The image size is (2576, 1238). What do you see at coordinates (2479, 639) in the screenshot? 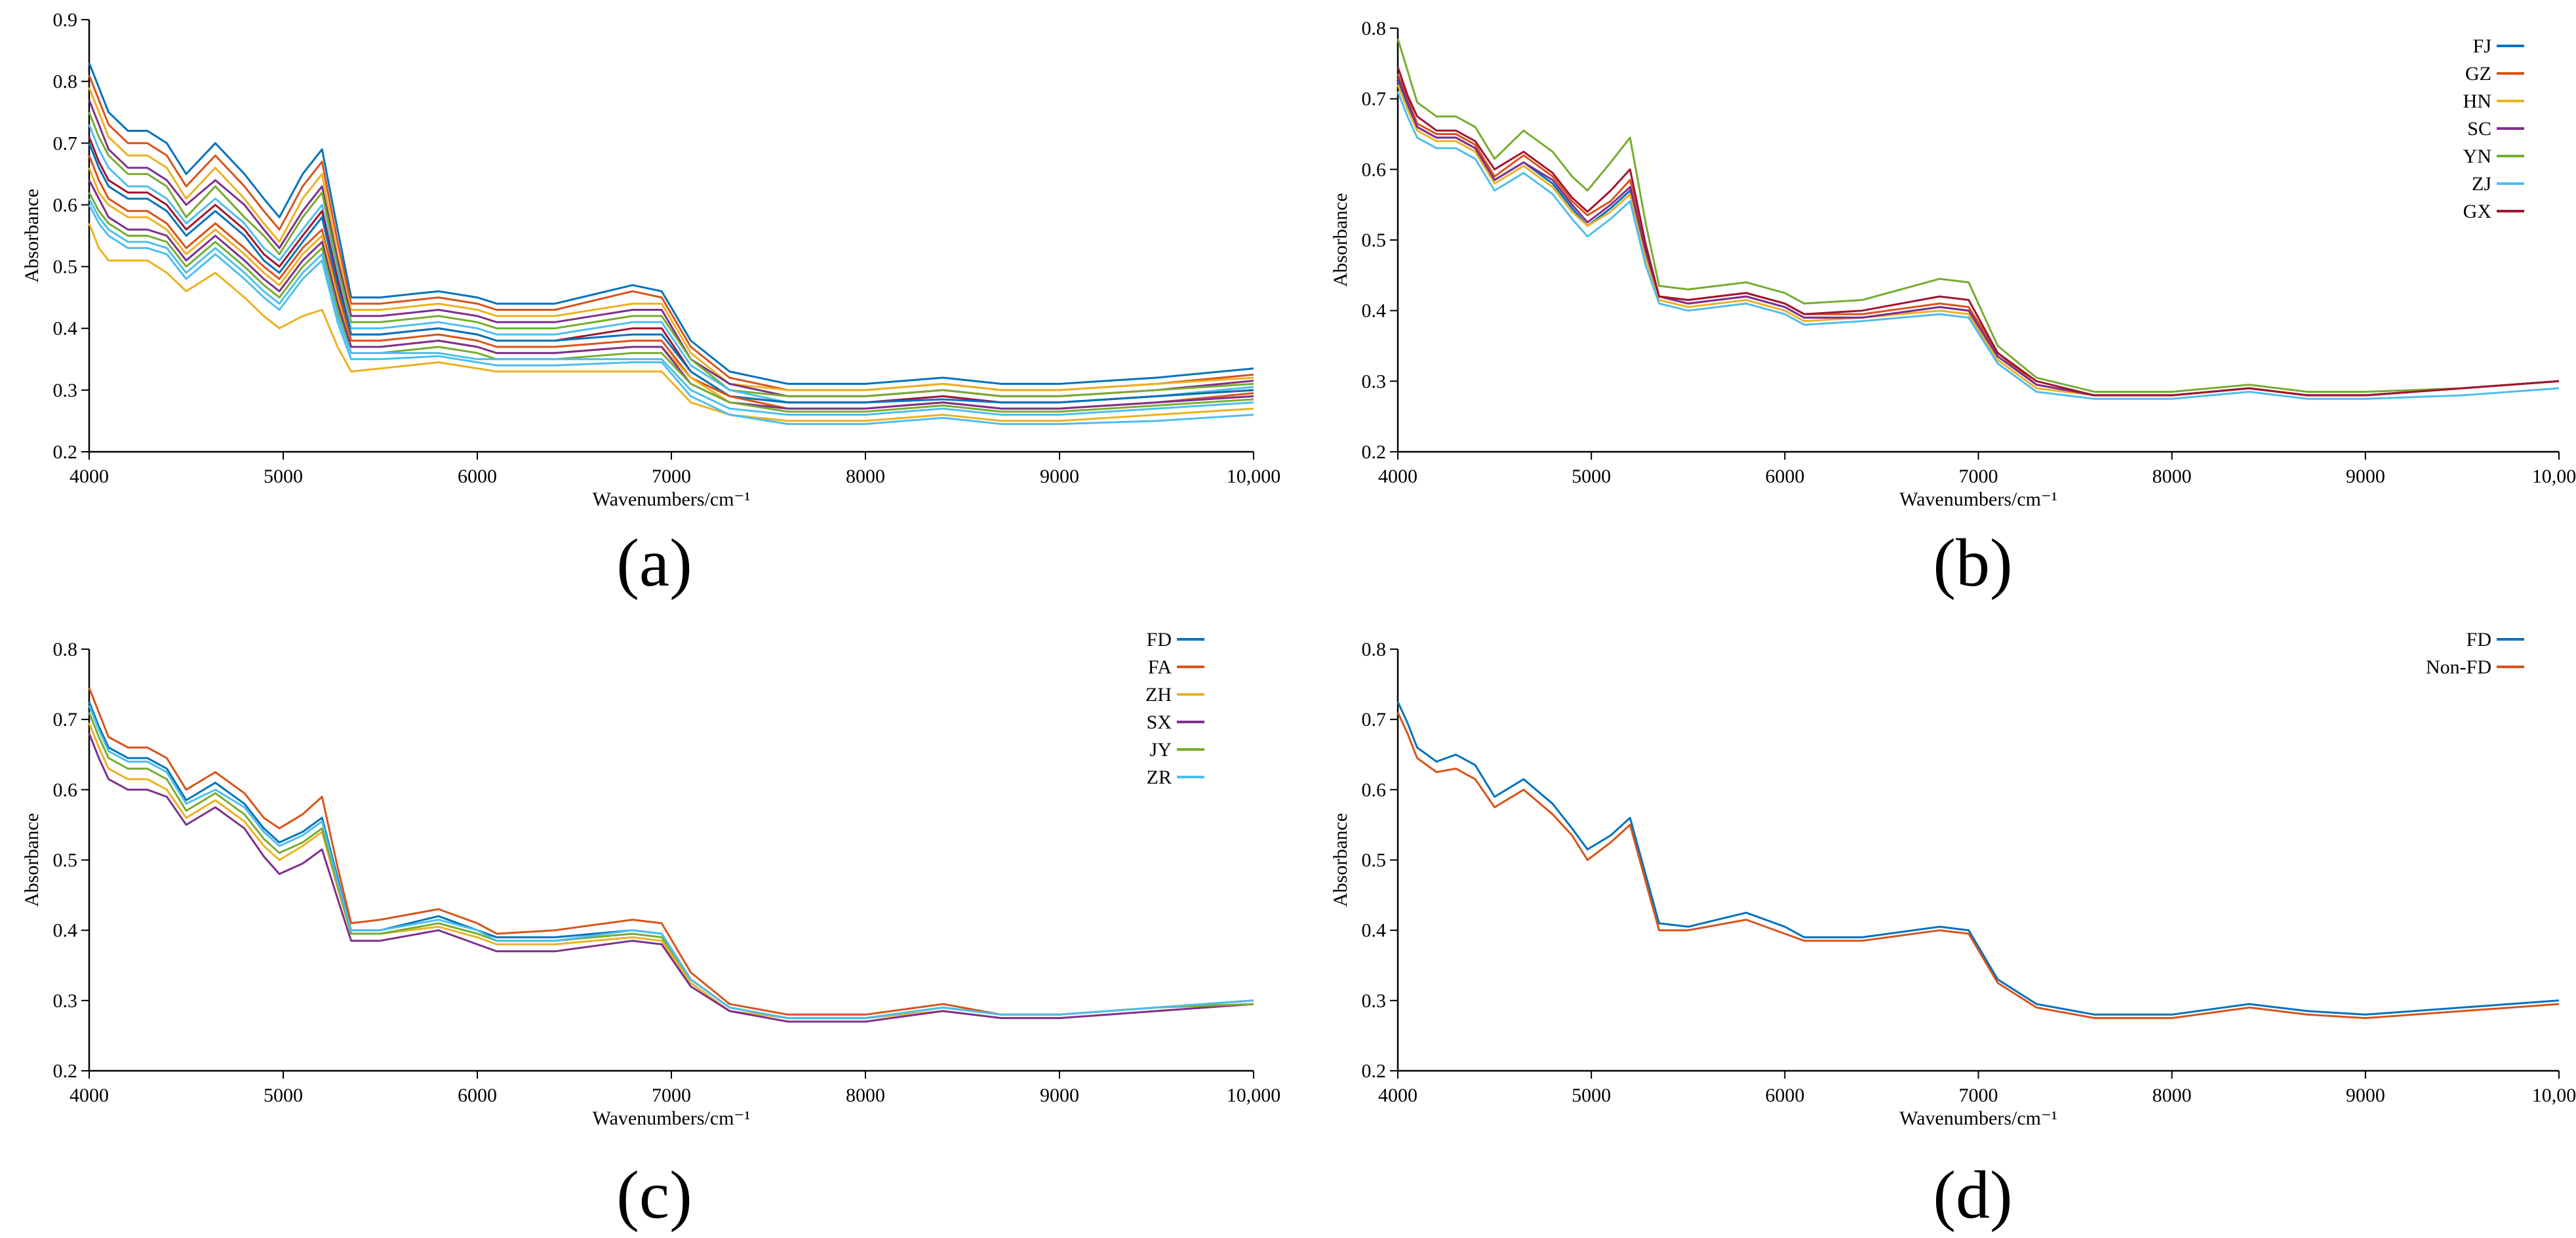
I see `legend-label-d-fd: FD` at bounding box center [2479, 639].